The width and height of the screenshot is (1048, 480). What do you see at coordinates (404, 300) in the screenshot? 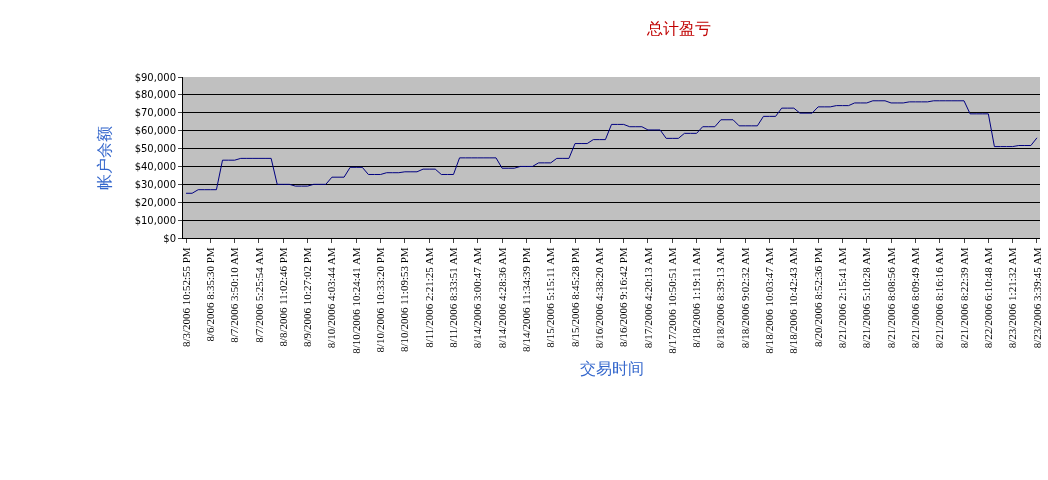
I see `x-tick-label: 8/10/2006 11:09:53 PM` at bounding box center [404, 300].